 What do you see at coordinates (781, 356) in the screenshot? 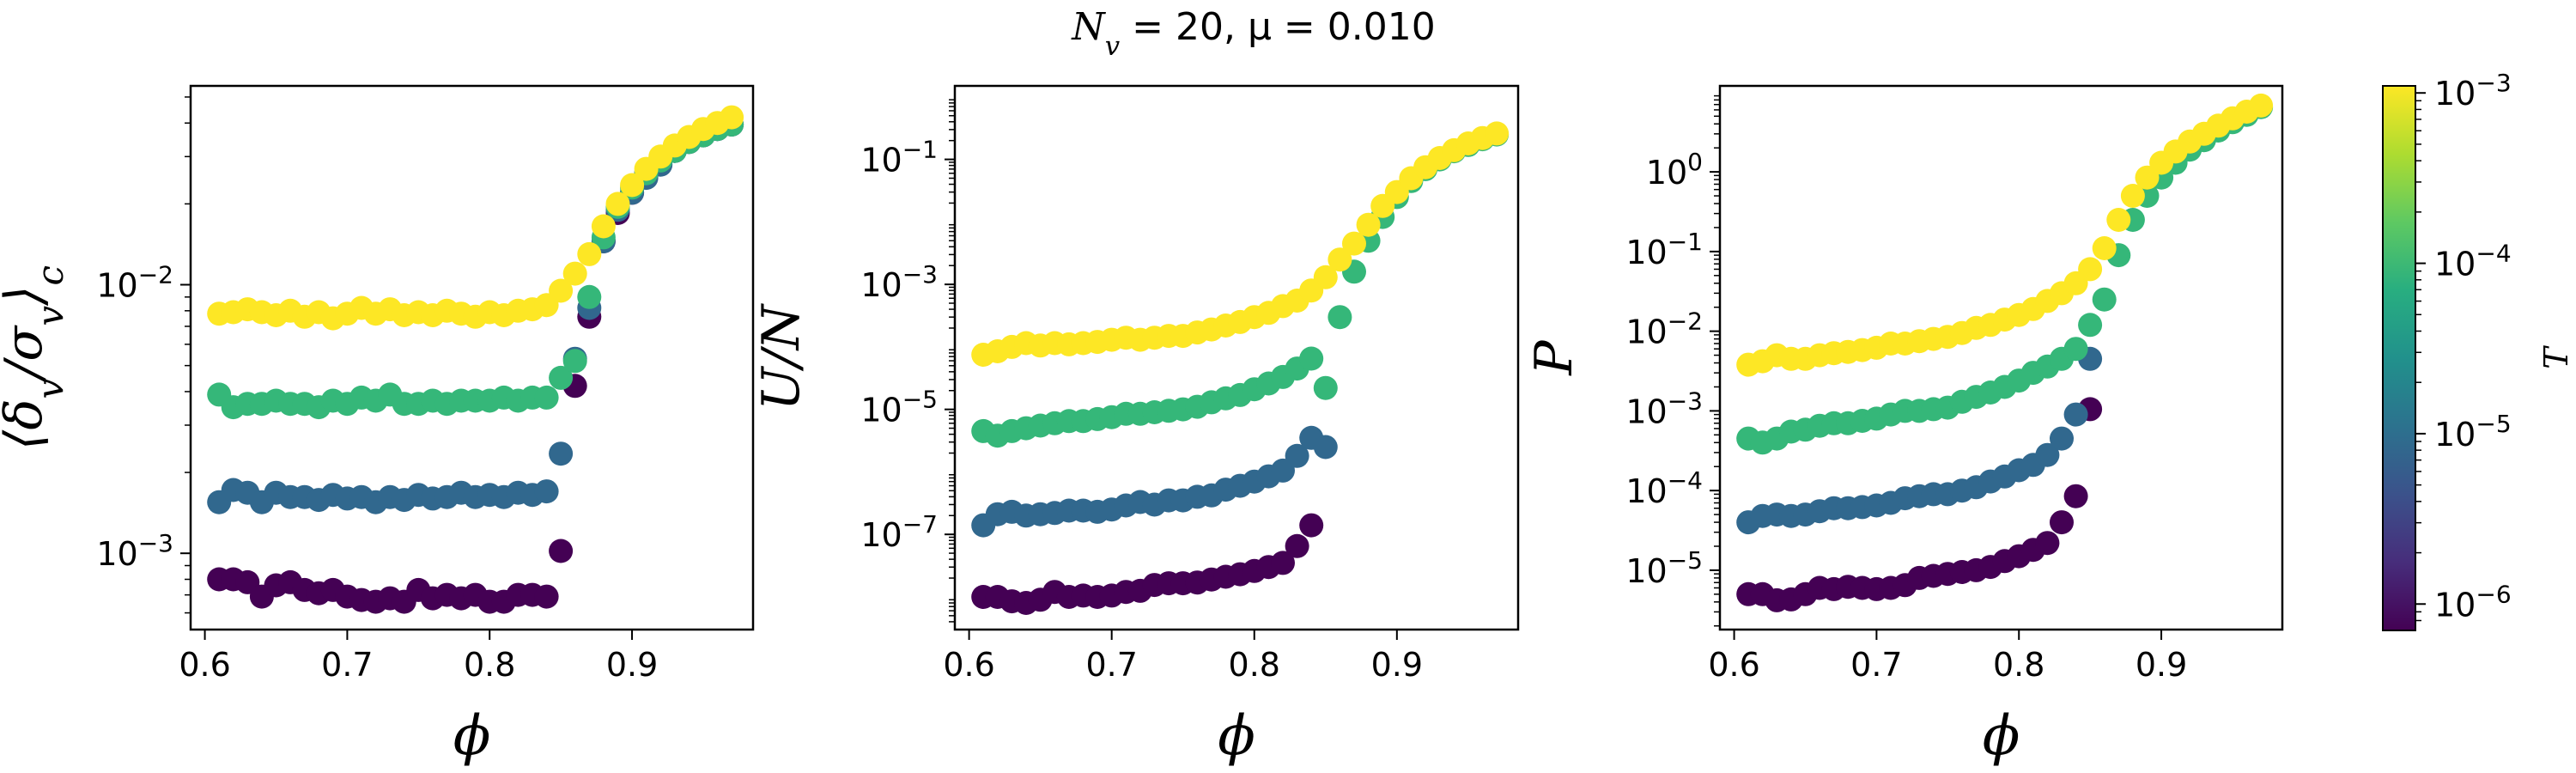
I see `y-axis-label: U/N` at bounding box center [781, 356].